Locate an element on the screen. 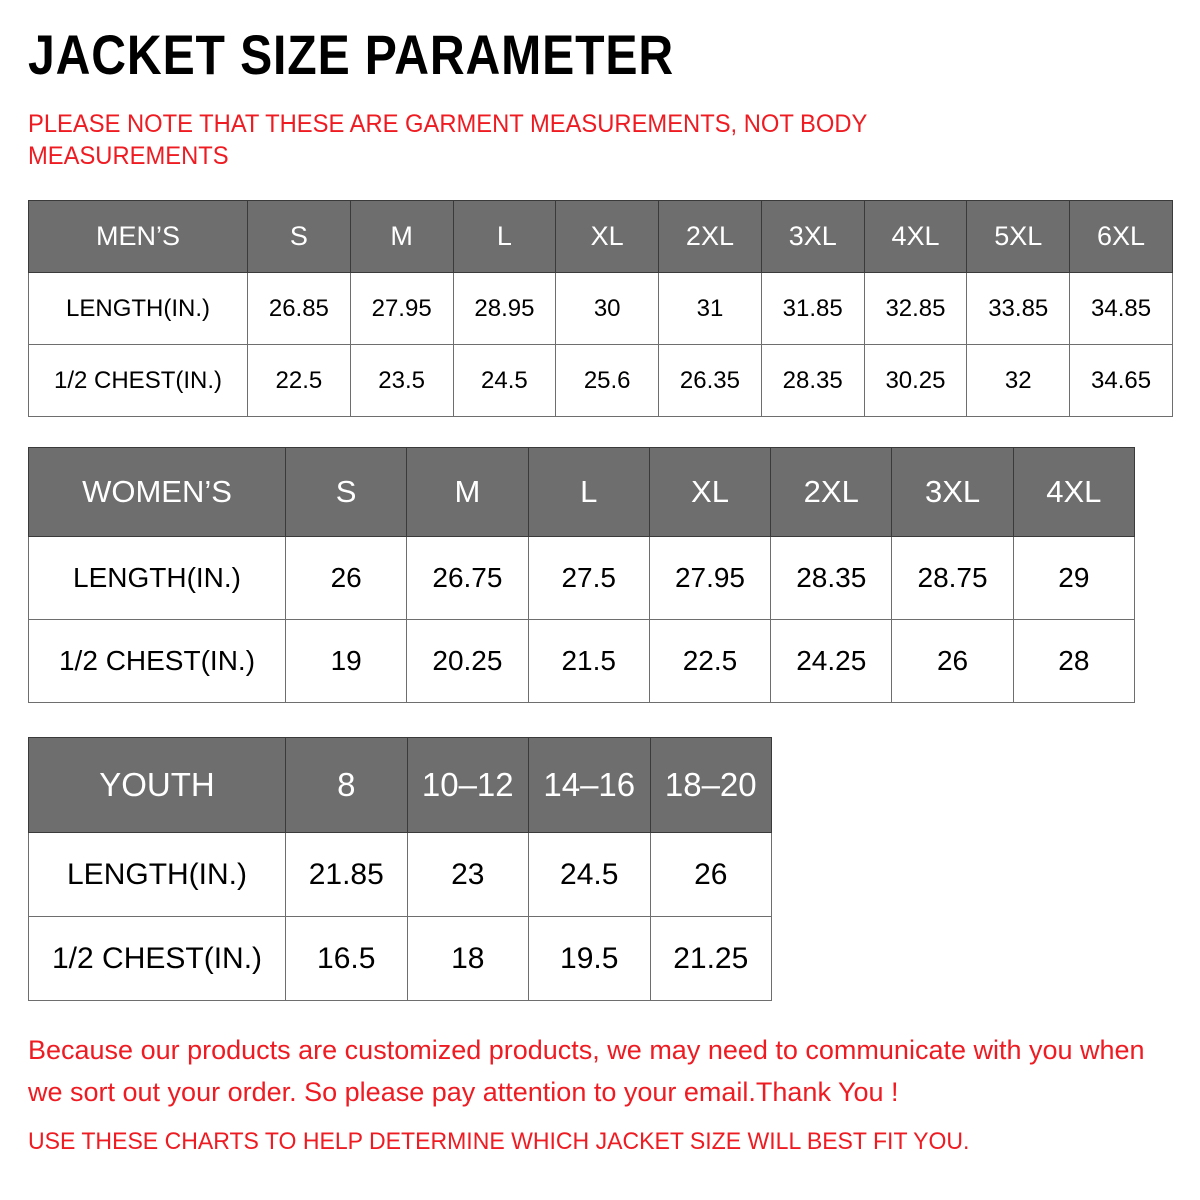  cell-value: 30.25 is located at coordinates (915, 380).